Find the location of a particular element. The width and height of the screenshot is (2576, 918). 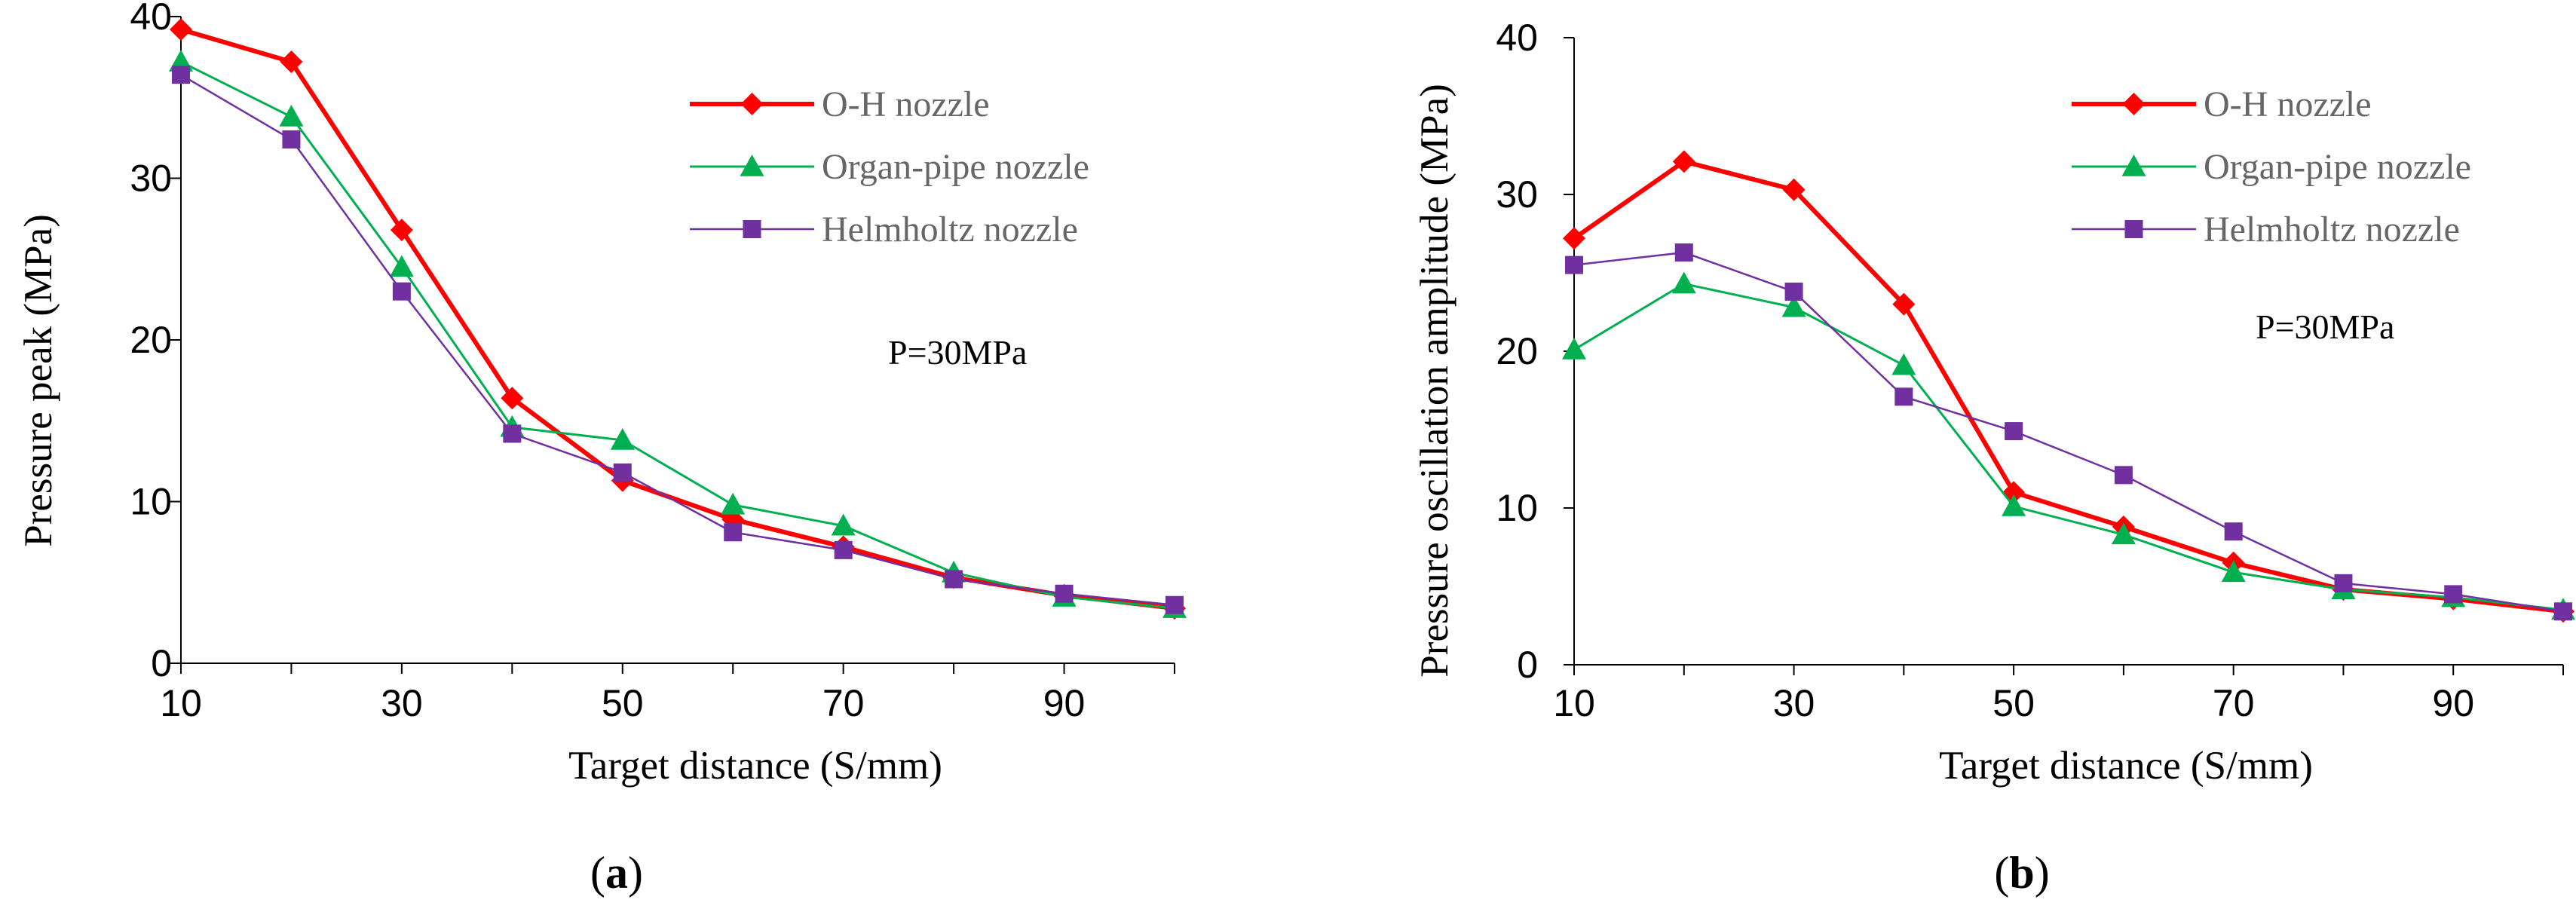

chart-b-x-tick-label: 70 is located at coordinates (2234, 703).